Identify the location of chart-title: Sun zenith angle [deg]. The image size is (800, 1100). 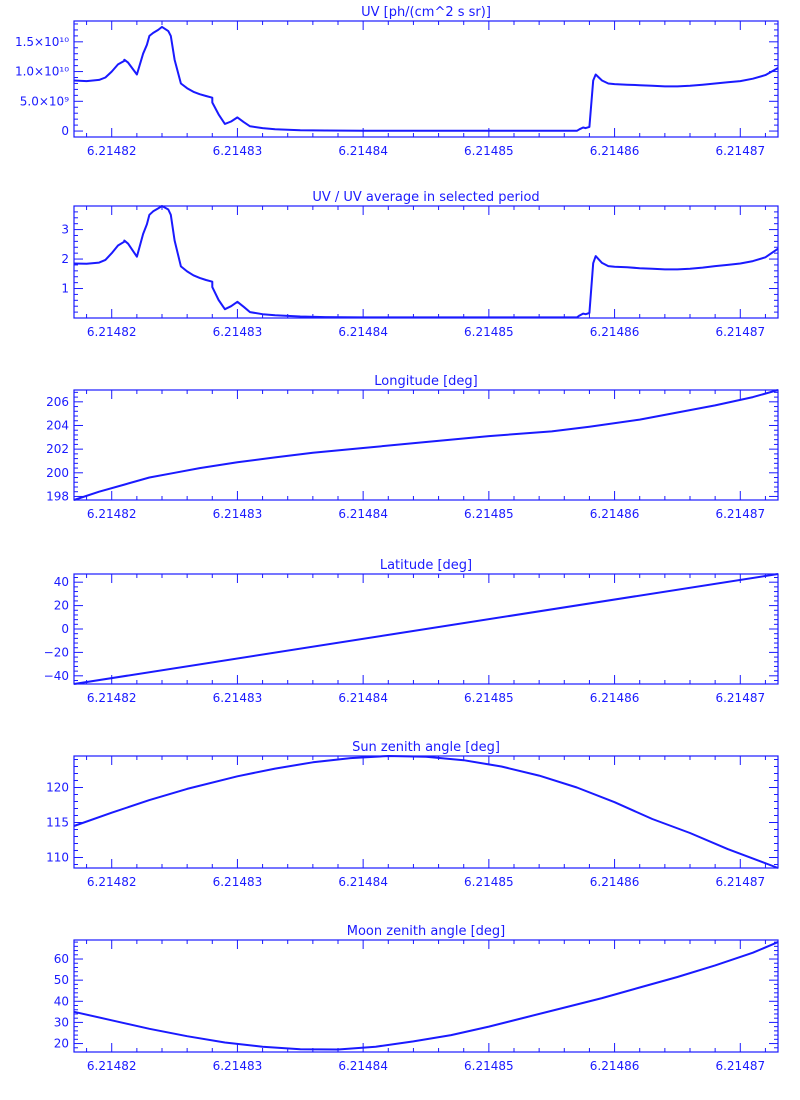
(426, 747).